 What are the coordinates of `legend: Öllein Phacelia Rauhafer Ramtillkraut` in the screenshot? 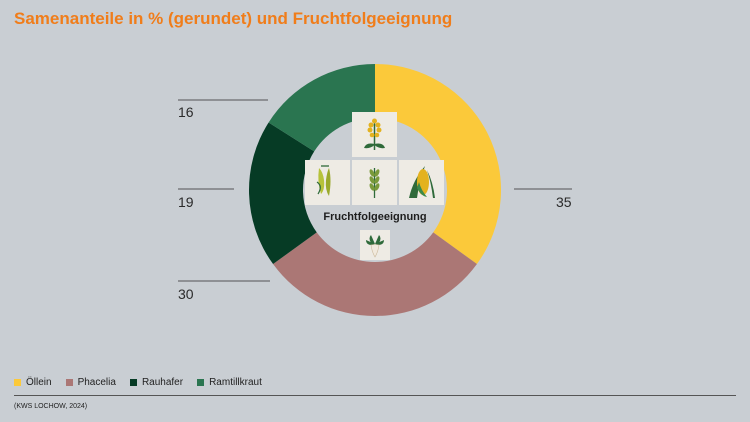 It's located at (138, 382).